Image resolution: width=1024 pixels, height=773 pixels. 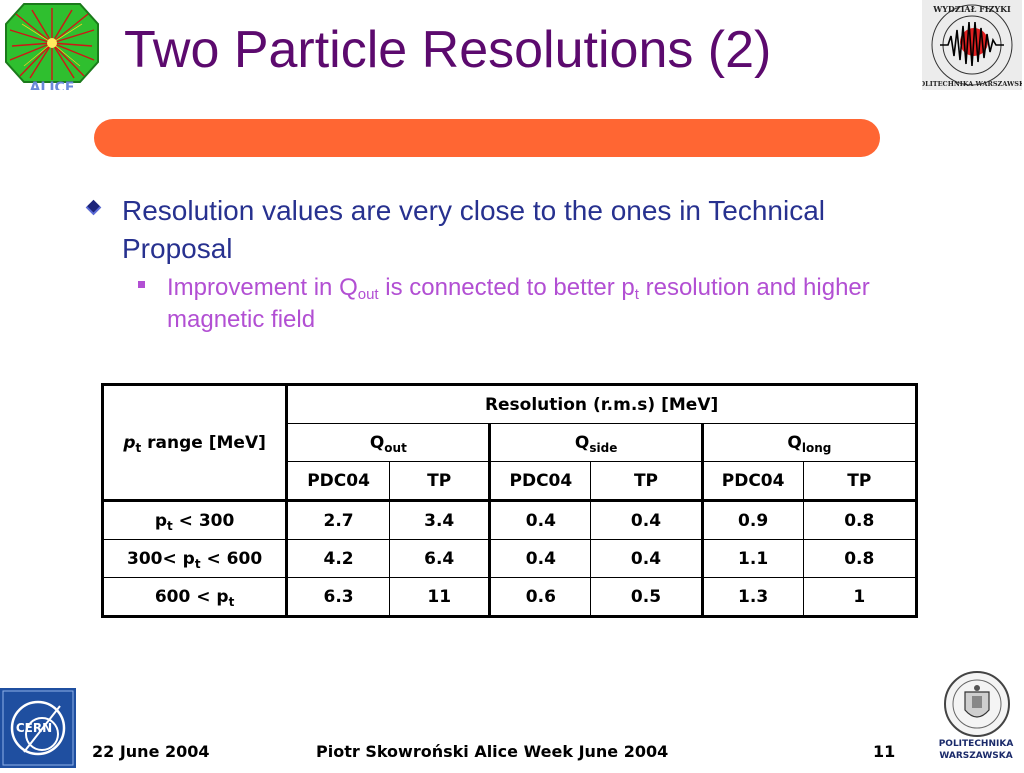 I want to click on row-label: 600 < pt, so click(x=194, y=597).